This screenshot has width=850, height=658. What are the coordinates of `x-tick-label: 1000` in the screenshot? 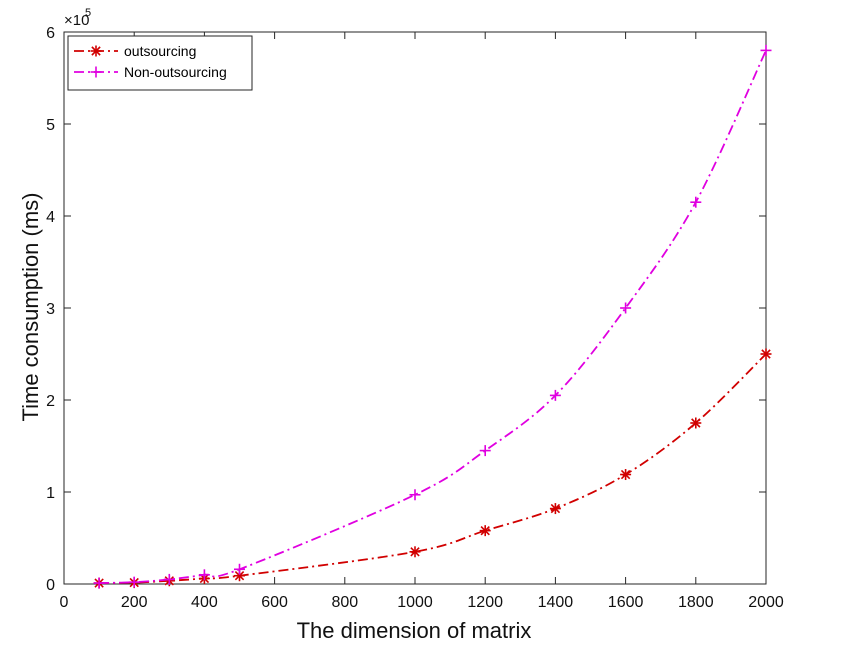 It's located at (415, 602).